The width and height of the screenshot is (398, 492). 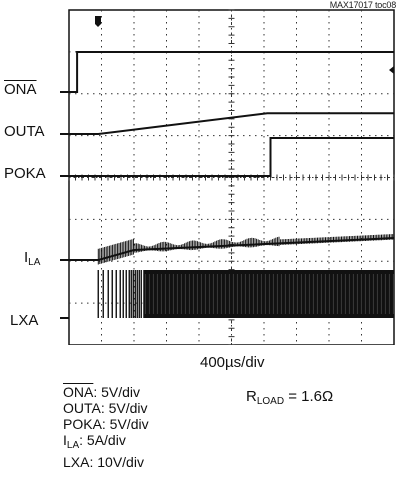 I want to click on scale-poka: POKA: 5V/div, so click(x=106, y=424).